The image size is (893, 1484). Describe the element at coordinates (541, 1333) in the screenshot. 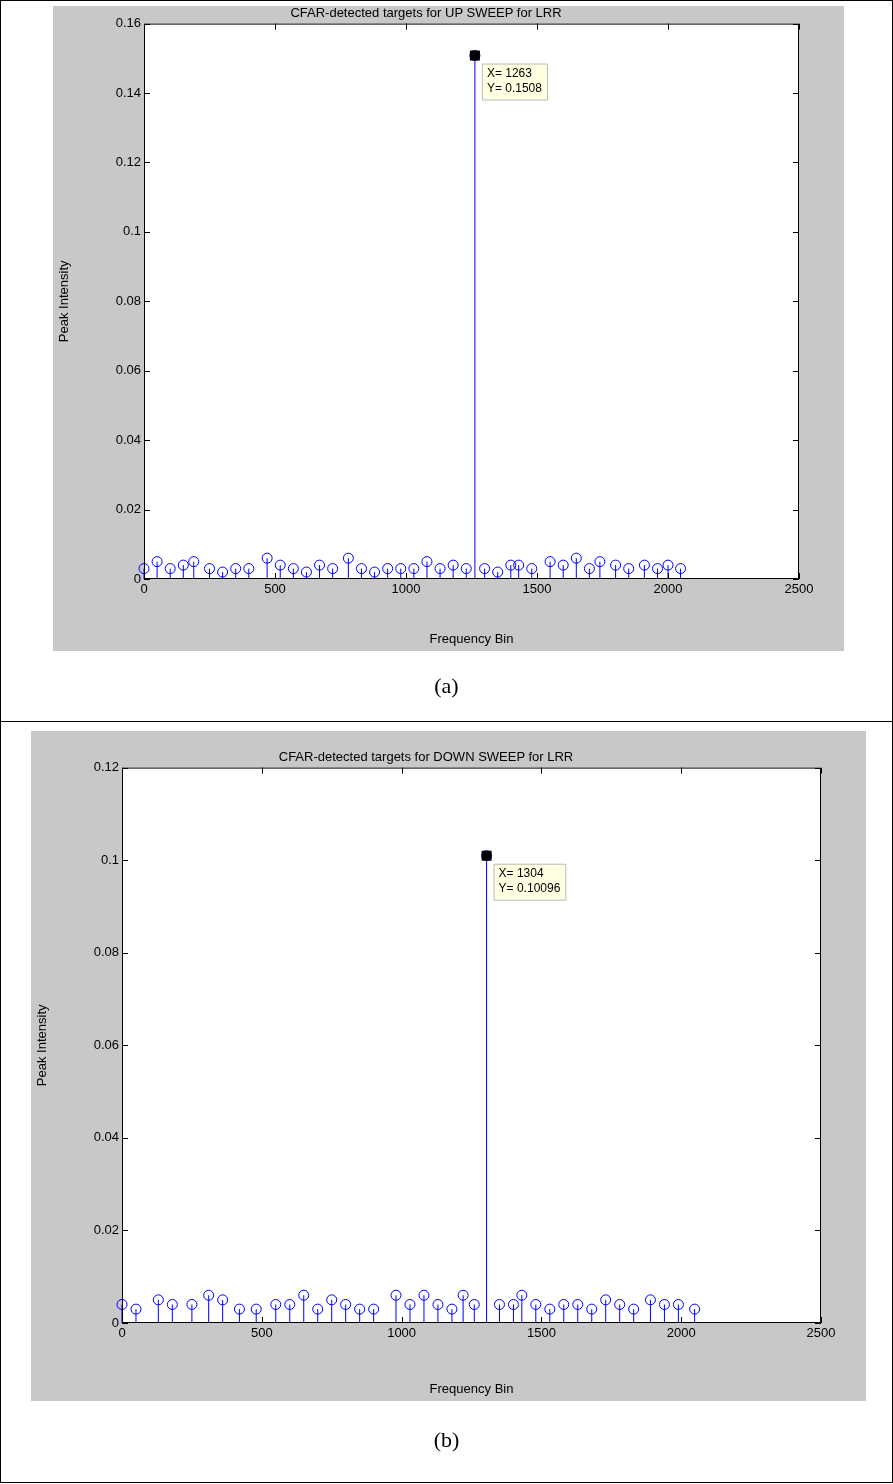

I see `x-tick-label: 1500` at that location.